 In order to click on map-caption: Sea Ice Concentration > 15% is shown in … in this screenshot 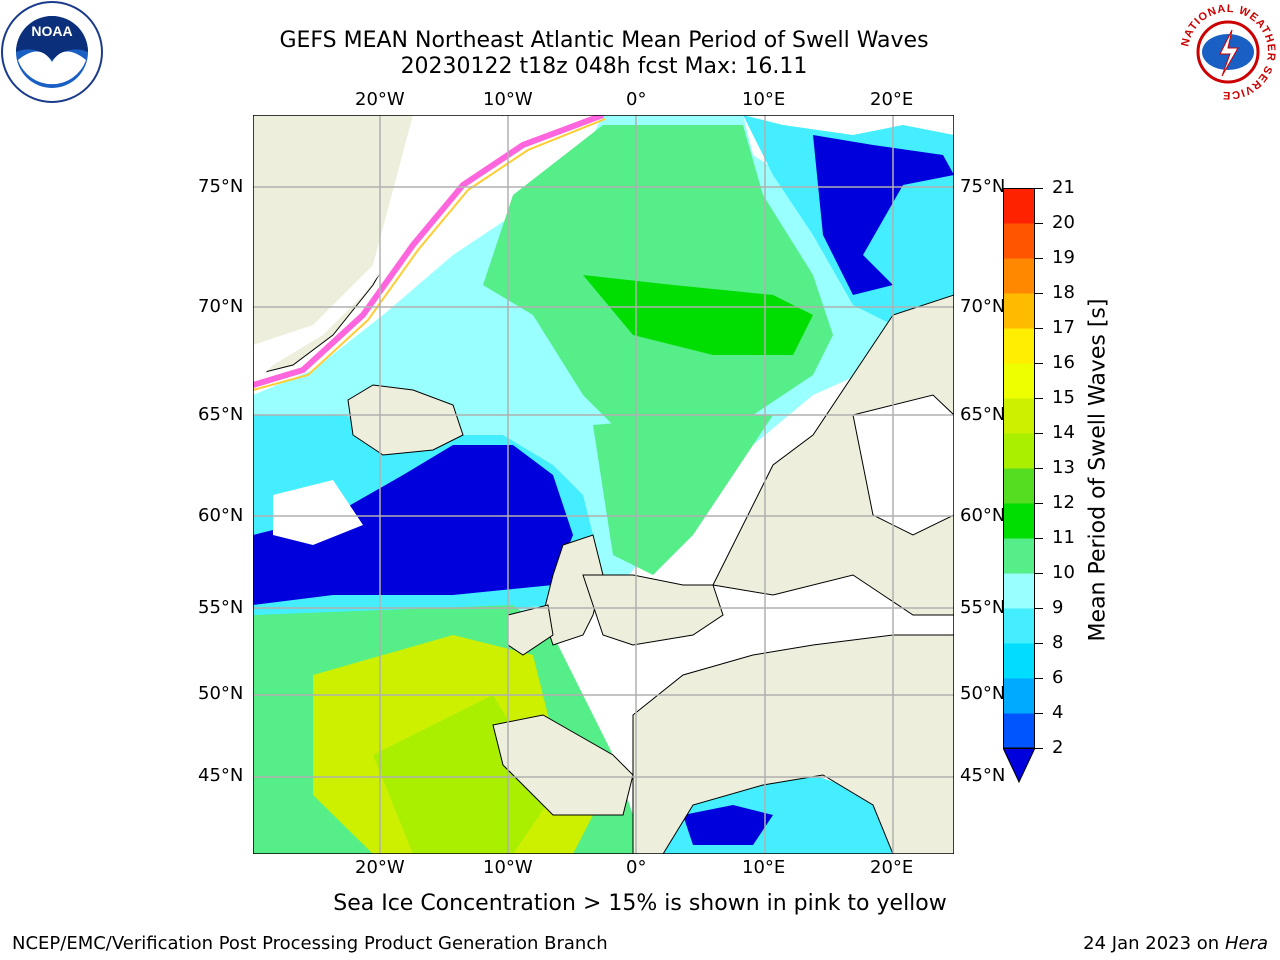, I will do `click(640, 903)`.